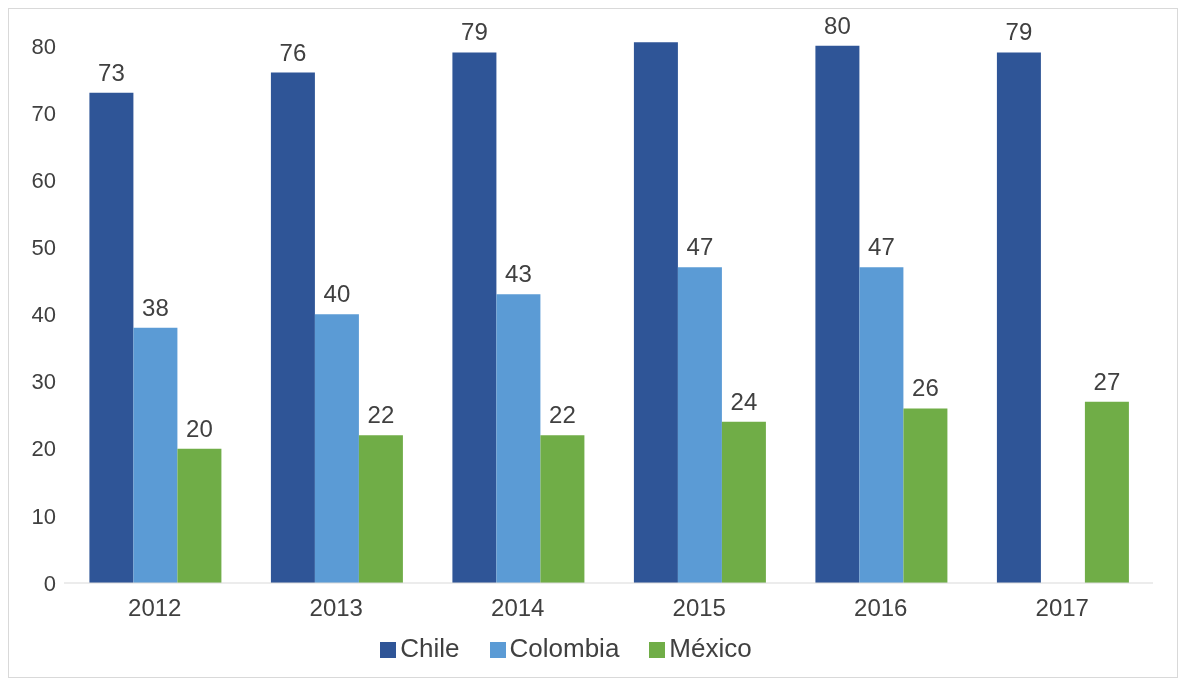 The height and width of the screenshot is (681, 1180). What do you see at coordinates (336, 608) in the screenshot?
I see `x-tick-label: 2013` at bounding box center [336, 608].